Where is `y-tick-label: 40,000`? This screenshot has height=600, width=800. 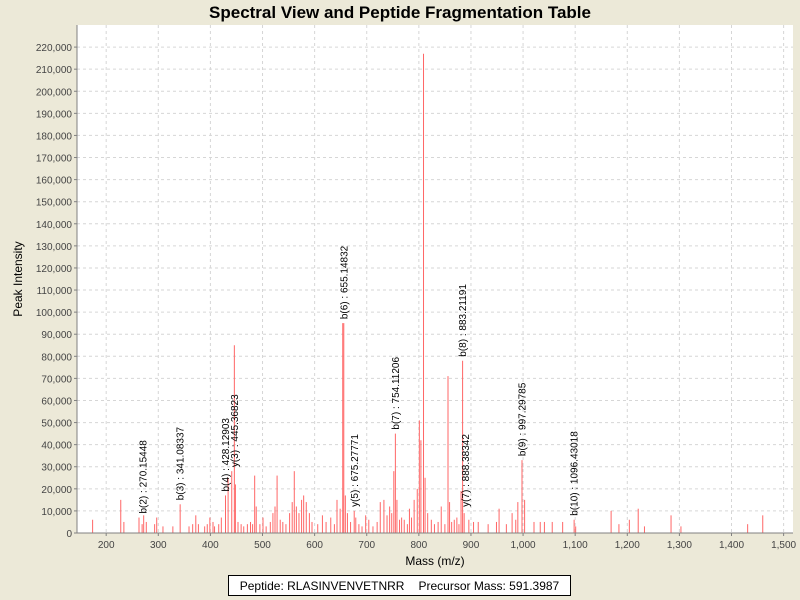
y-tick-label: 40,000 is located at coordinates (56, 446).